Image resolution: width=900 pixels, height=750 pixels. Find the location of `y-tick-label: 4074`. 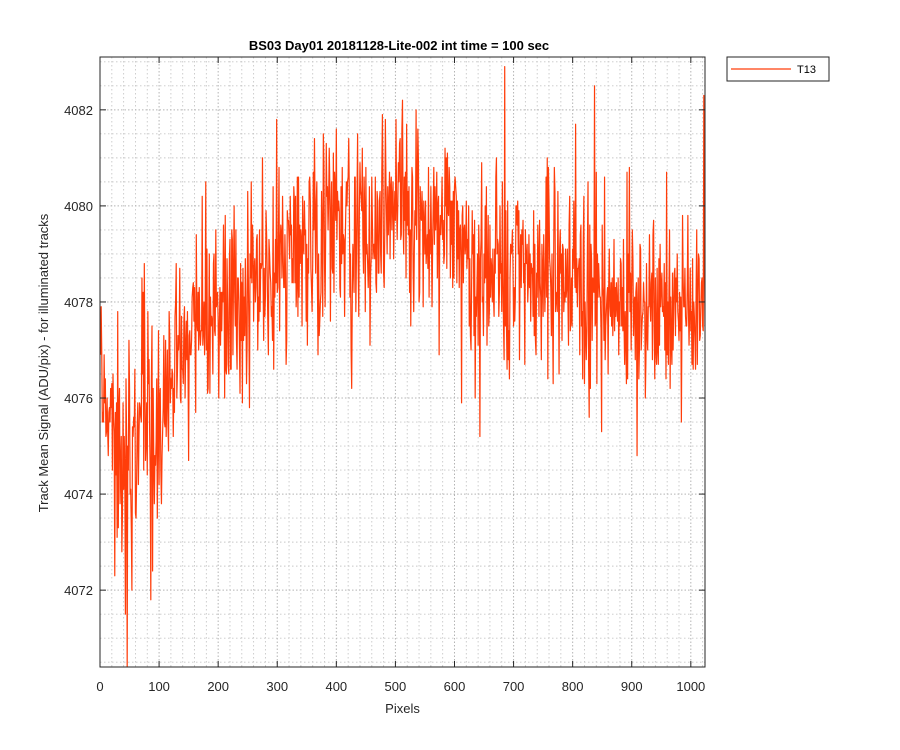

y-tick-label: 4074 is located at coordinates (78, 494).